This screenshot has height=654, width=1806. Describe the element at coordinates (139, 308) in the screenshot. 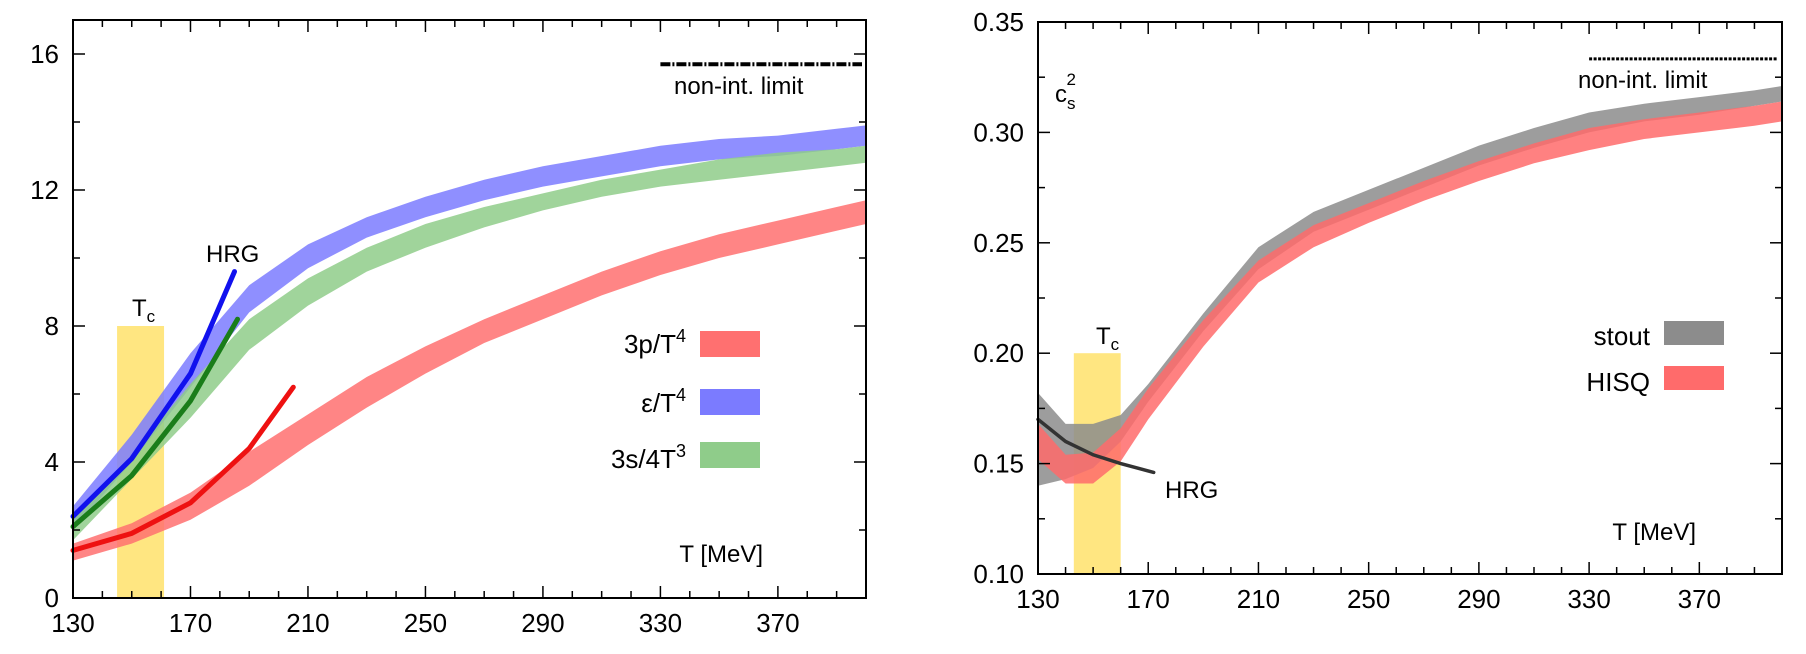

I see `tc-label-left-main: T` at that location.